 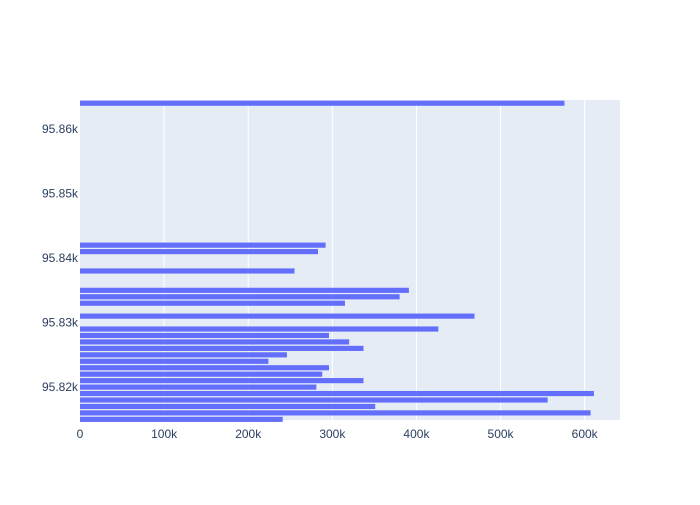 I want to click on x-axis-ticks: 0 100k 200k 300k 400k 500k 600k, so click(x=338, y=434).